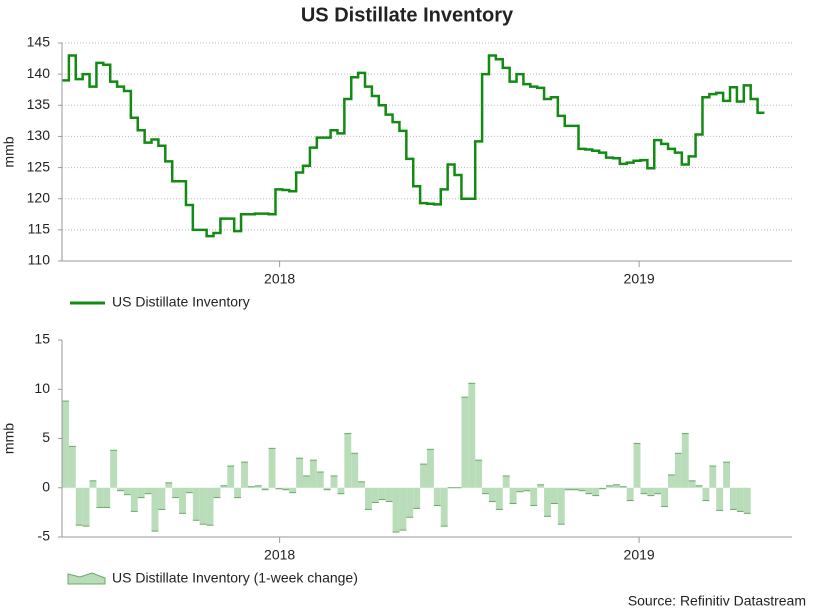 The height and width of the screenshot is (611, 814). Describe the element at coordinates (46, 437) in the screenshot. I see `y-tick-label: 5` at that location.